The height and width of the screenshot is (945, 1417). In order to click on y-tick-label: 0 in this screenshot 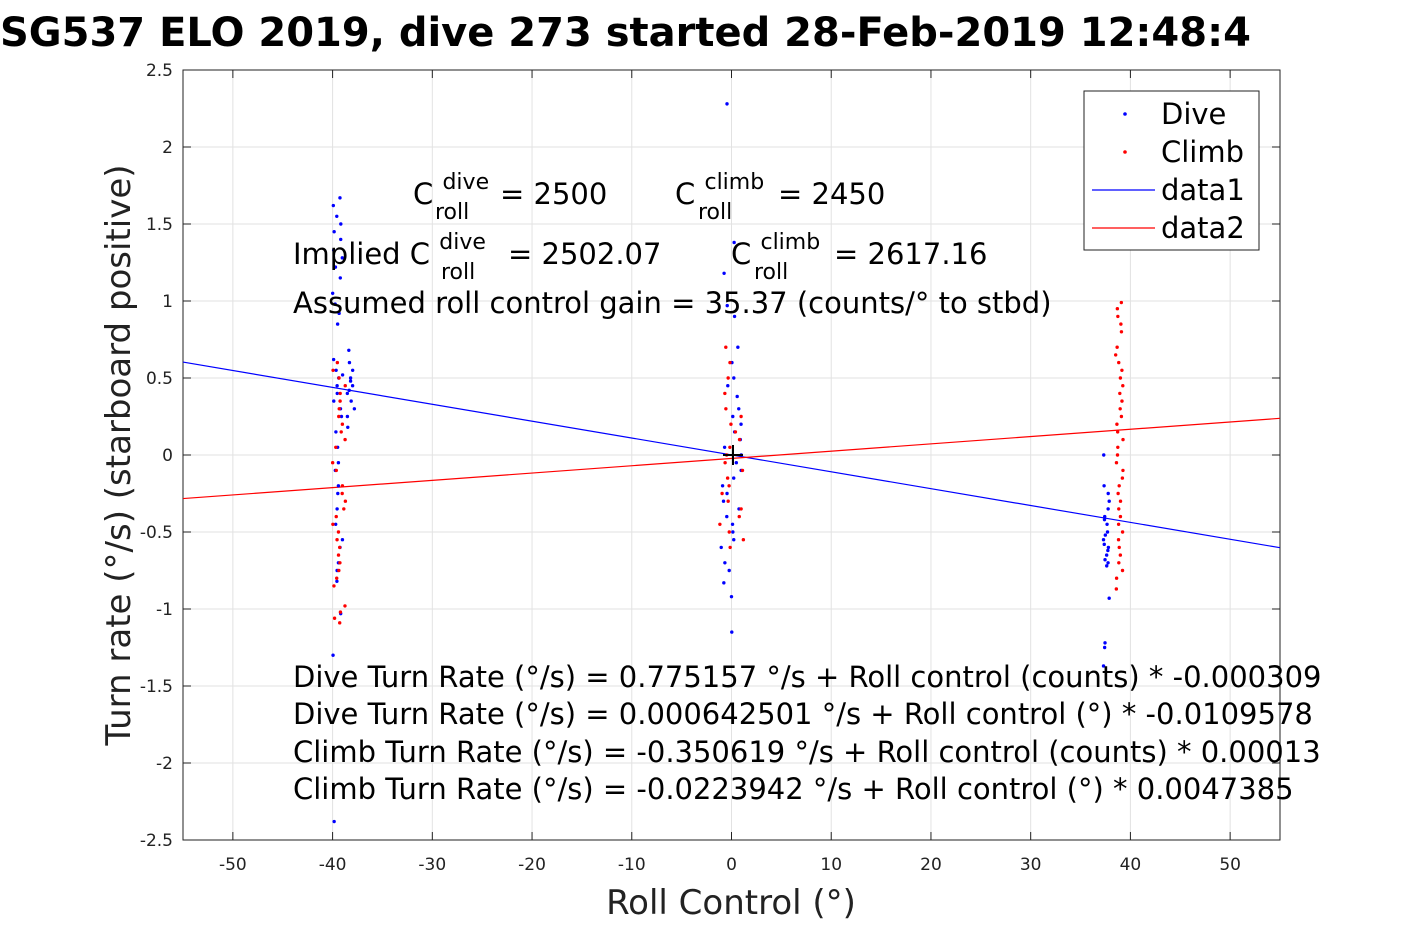, I will do `click(167, 456)`.